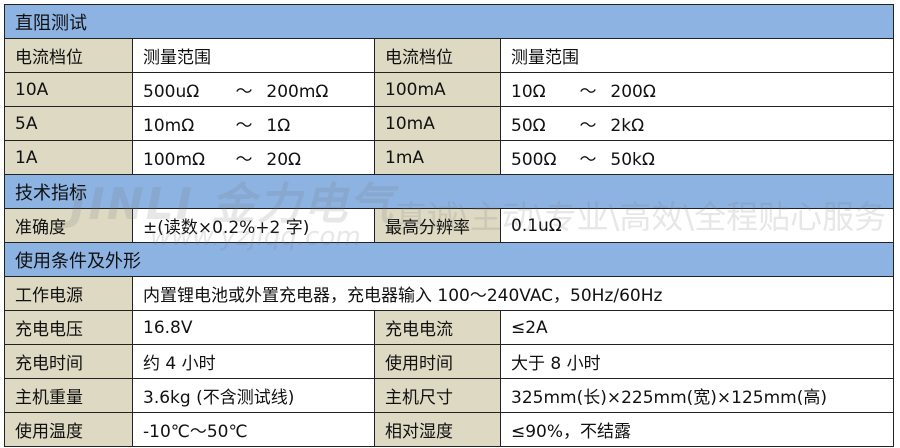 The width and height of the screenshot is (900, 448). Describe the element at coordinates (697, 395) in the screenshot. I see `spec-value: 325mm(长)×225mm(宽)×125mm(高)` at that location.